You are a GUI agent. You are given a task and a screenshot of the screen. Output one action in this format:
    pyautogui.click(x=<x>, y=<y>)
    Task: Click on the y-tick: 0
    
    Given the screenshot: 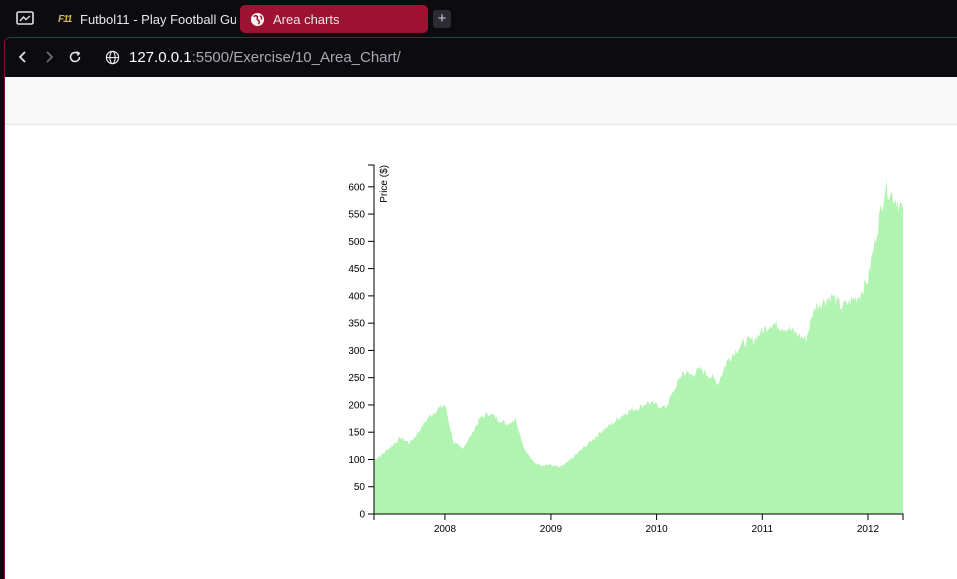 What is the action you would take?
    pyautogui.click(x=366, y=515)
    